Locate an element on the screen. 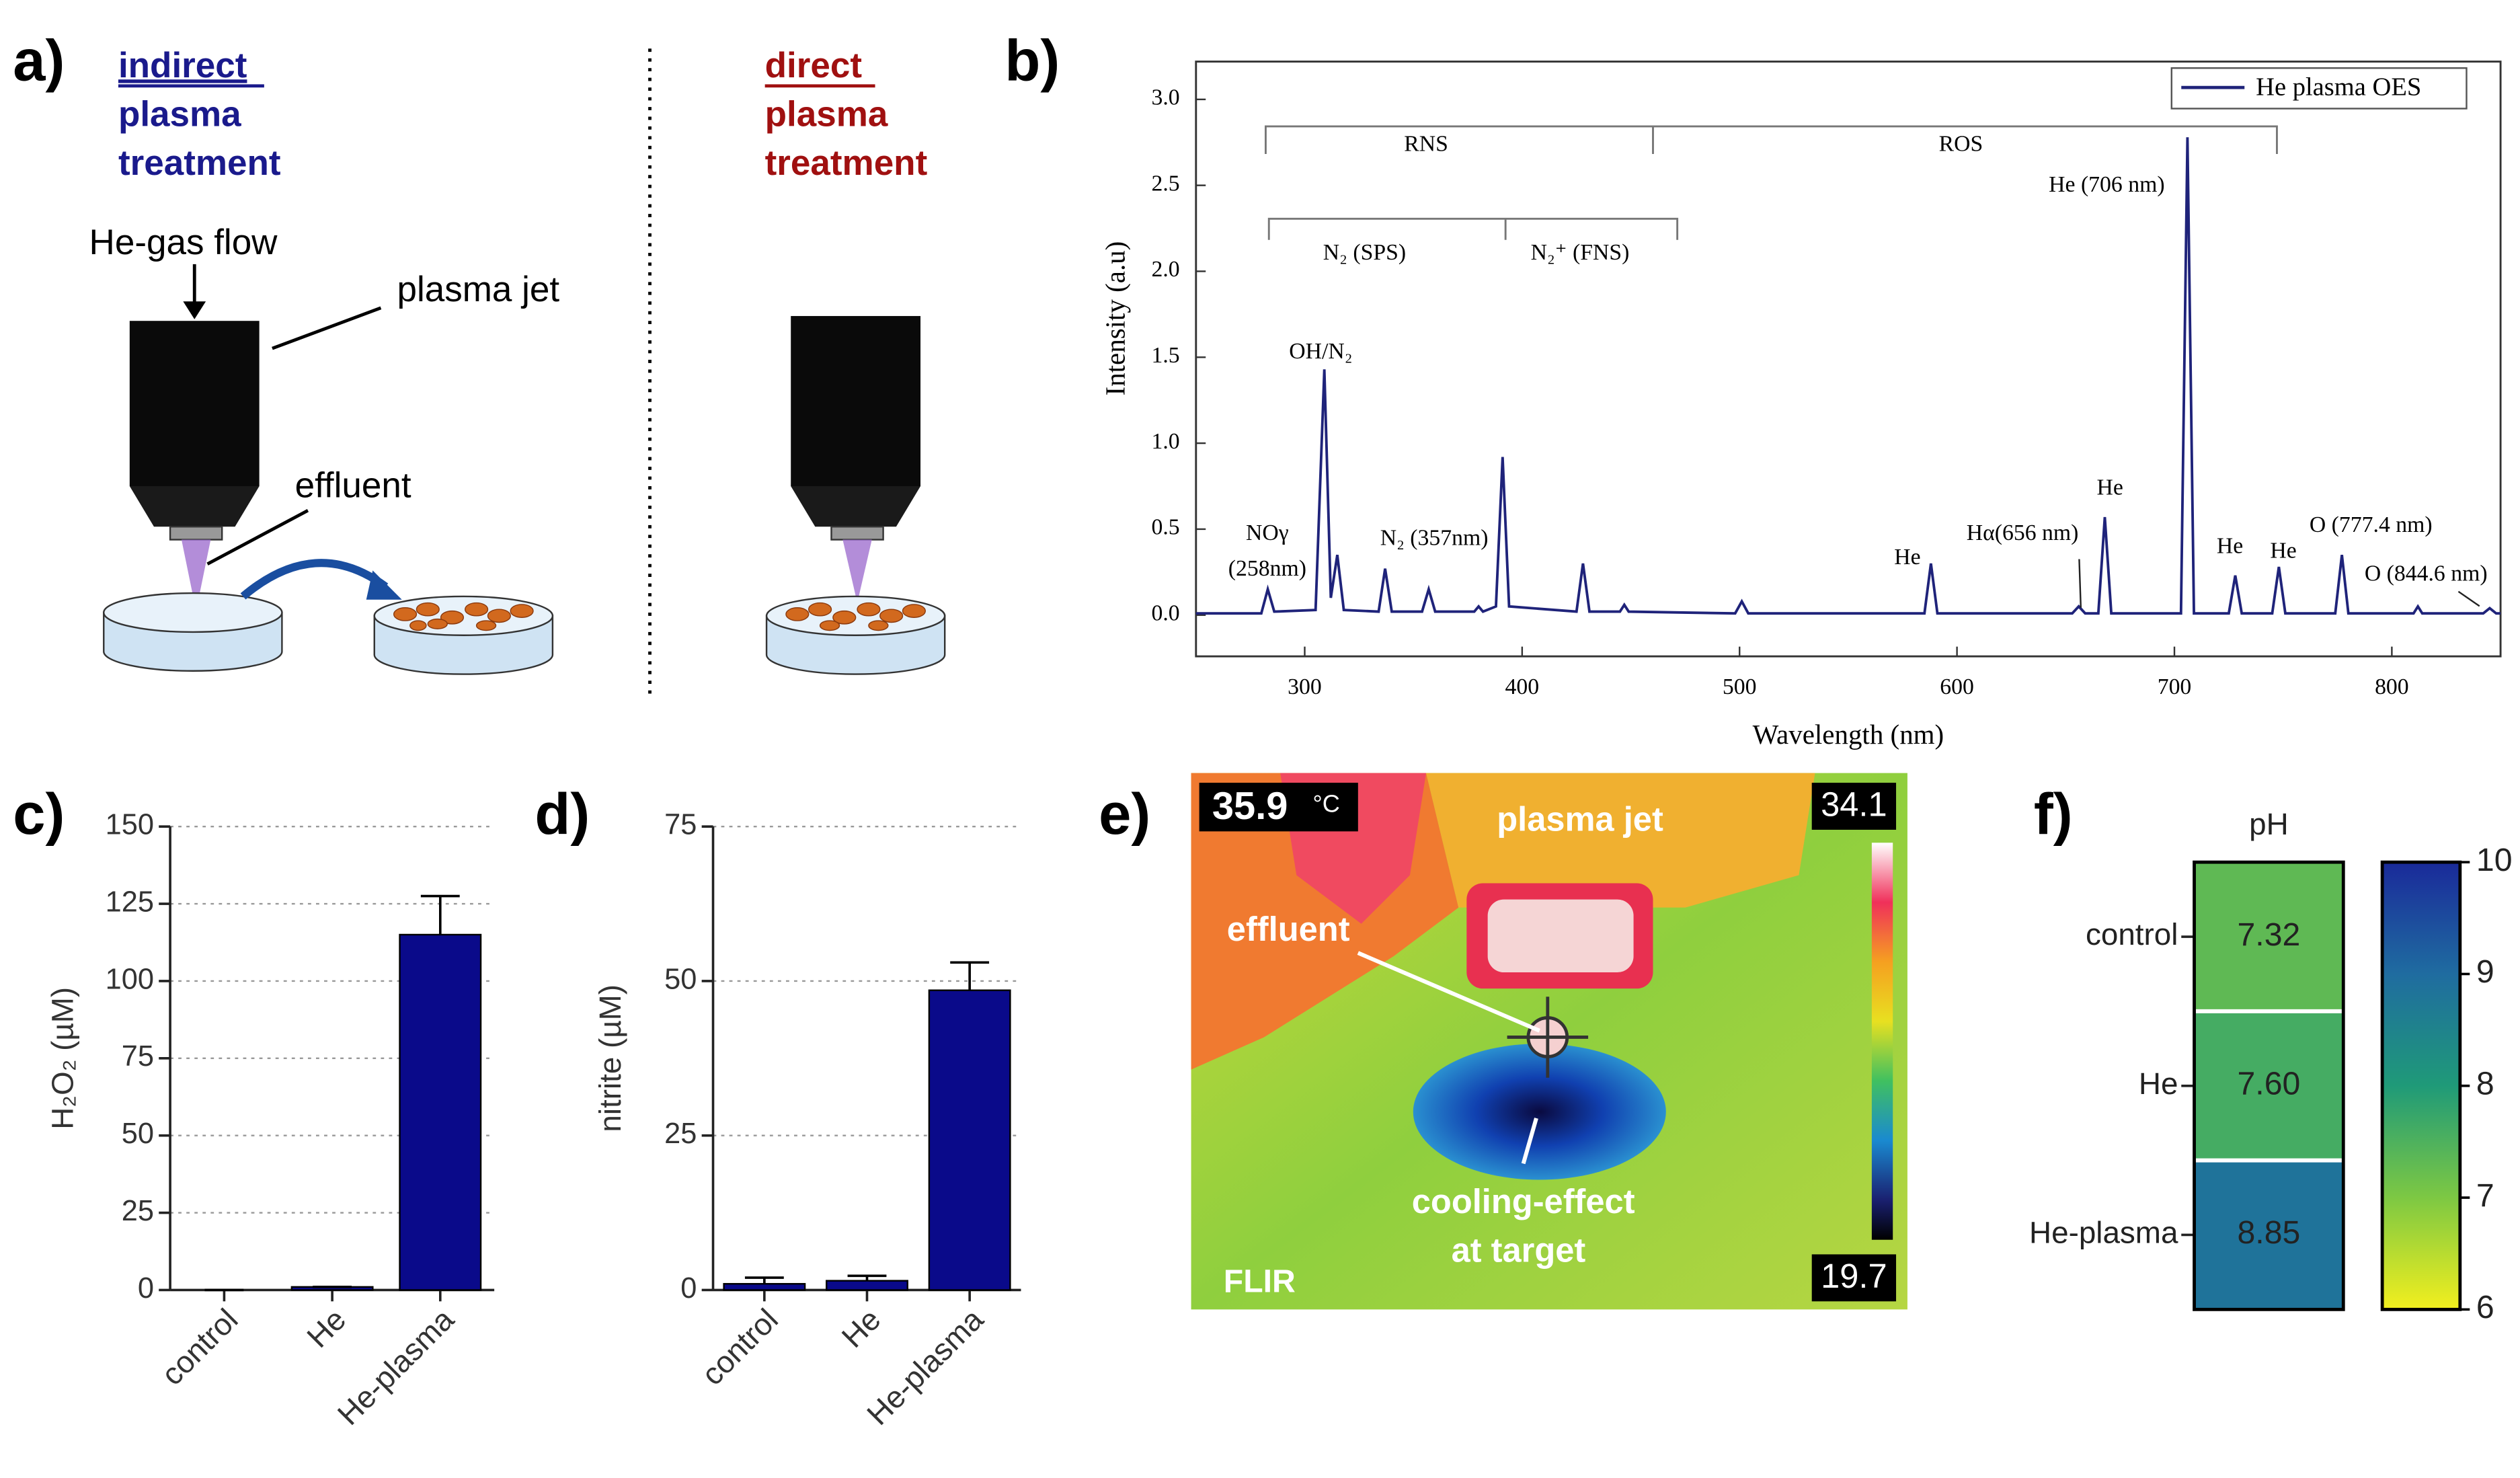 The width and height of the screenshot is (2520, 1478). hot-block is located at coordinates (1560, 936).